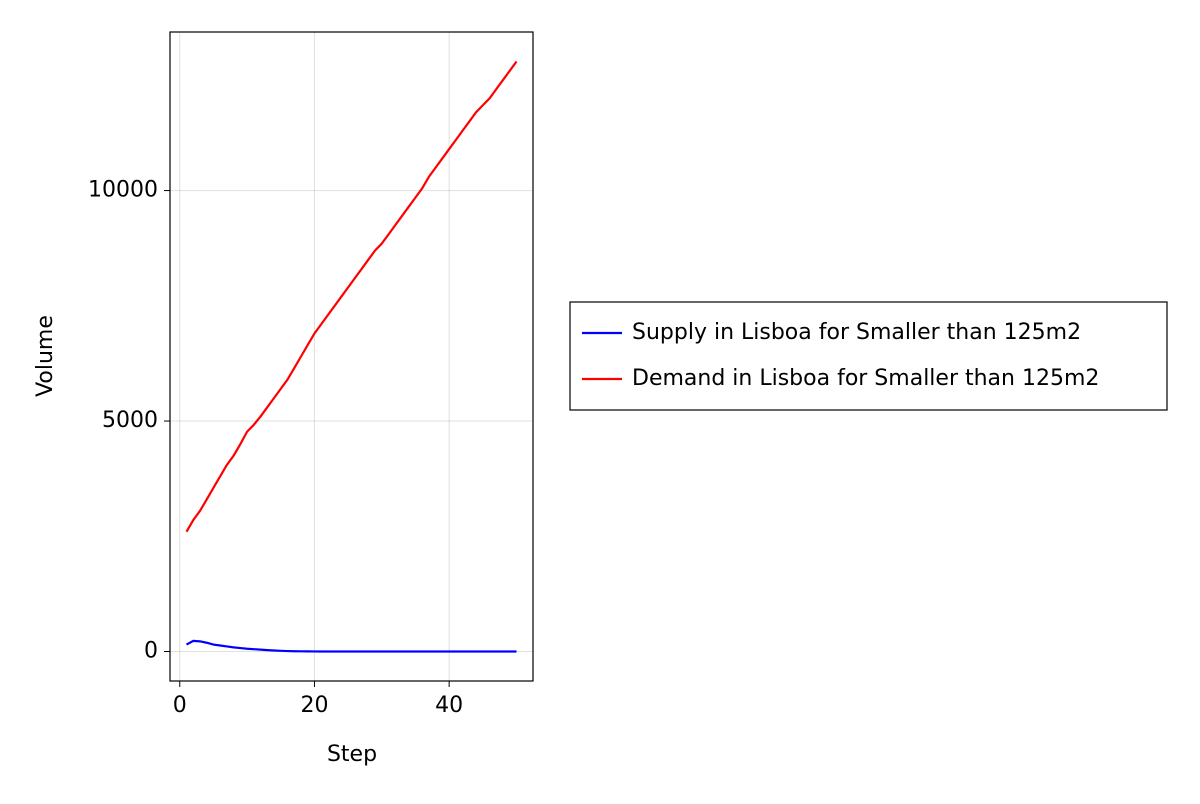 The width and height of the screenshot is (1200, 804). Describe the element at coordinates (130, 420) in the screenshot. I see `y-tick-label: 5000` at that location.